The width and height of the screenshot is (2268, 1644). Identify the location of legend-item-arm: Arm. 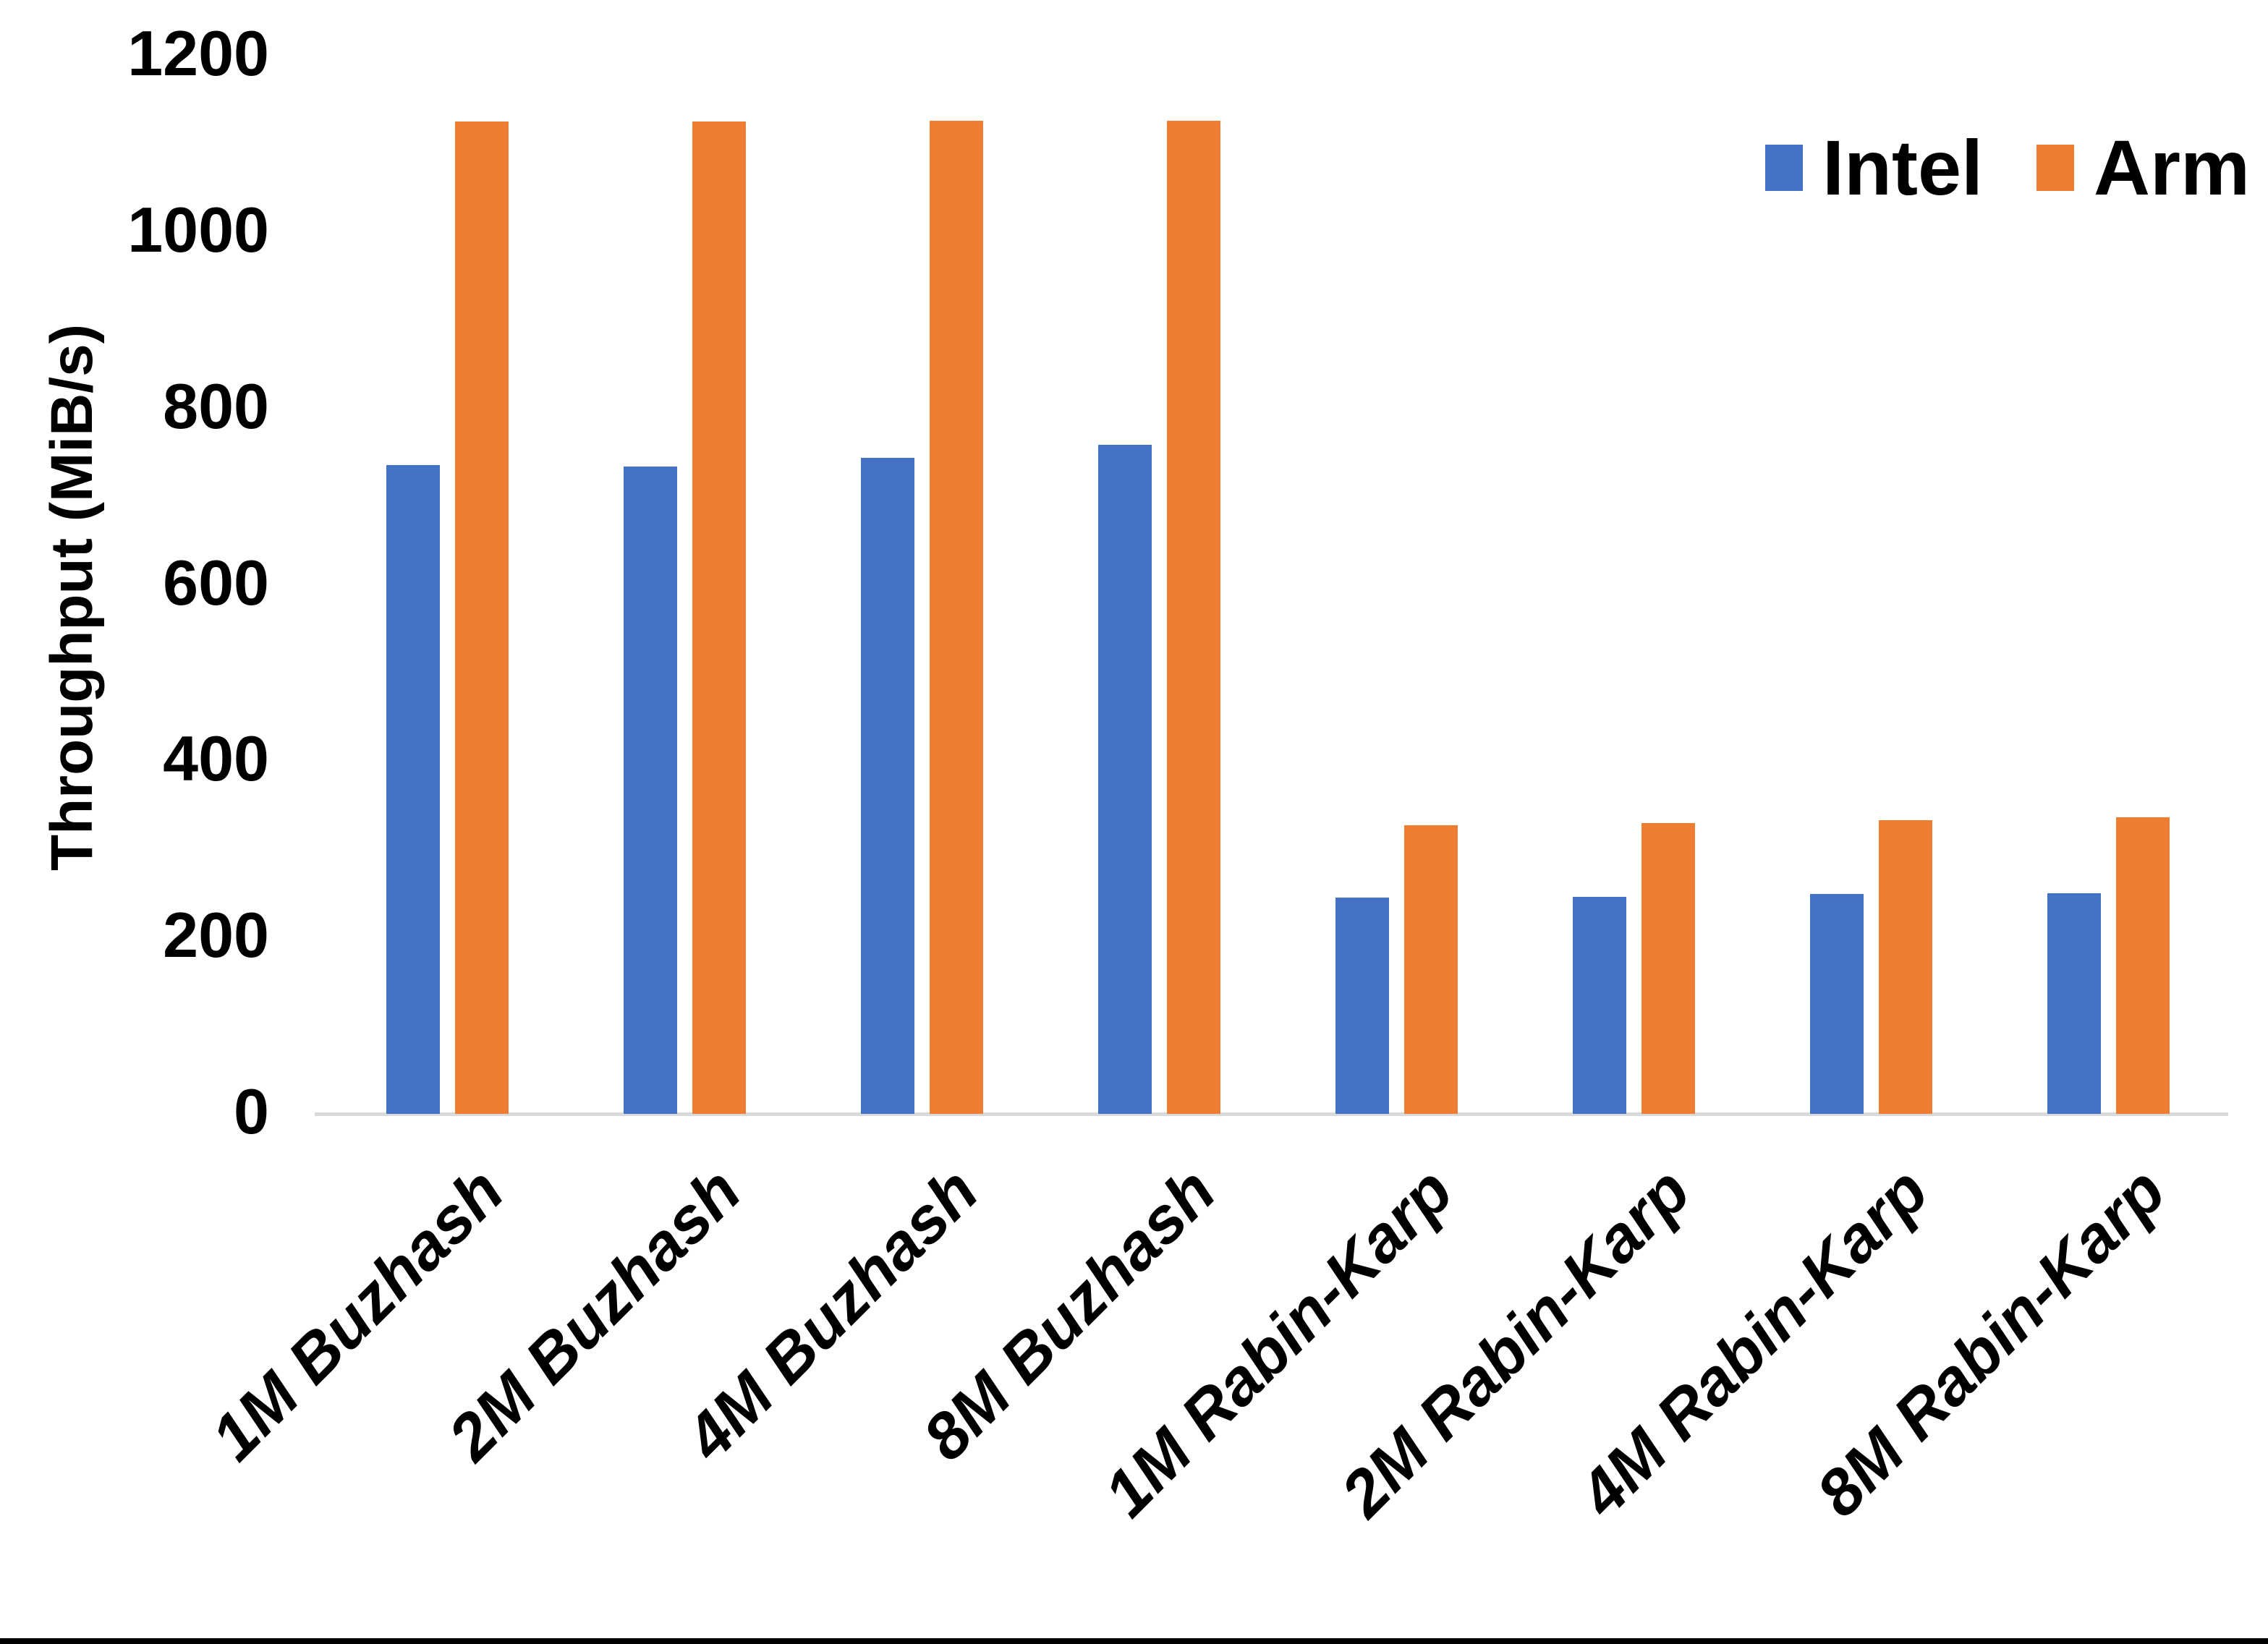
(2143, 168).